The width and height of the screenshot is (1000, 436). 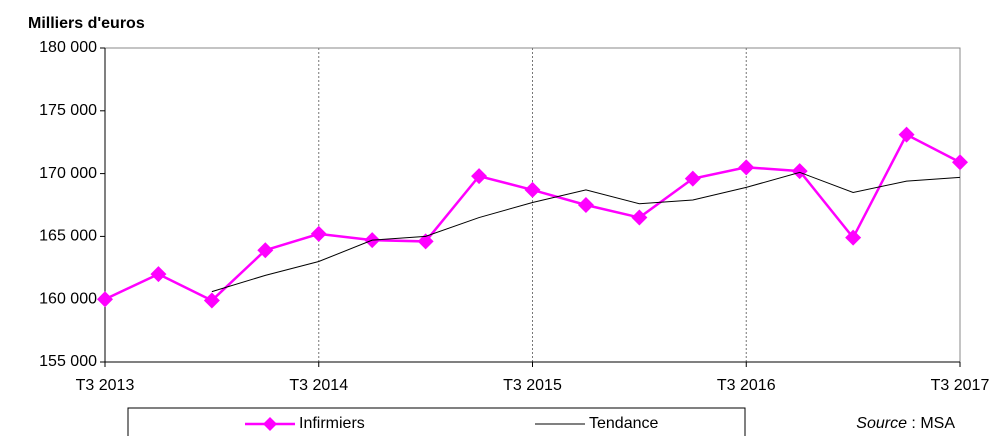 I want to click on legend-box, so click(x=436, y=421).